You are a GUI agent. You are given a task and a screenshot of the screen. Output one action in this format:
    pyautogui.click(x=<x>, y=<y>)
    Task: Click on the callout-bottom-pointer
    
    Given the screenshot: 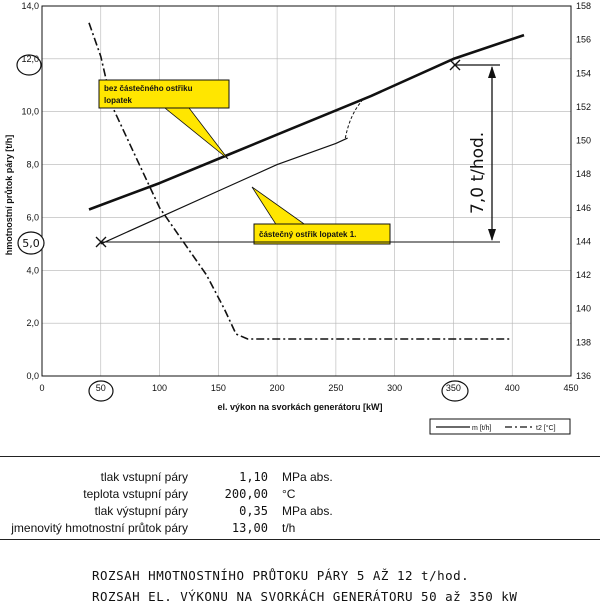 What is the action you would take?
    pyautogui.click(x=280, y=206)
    